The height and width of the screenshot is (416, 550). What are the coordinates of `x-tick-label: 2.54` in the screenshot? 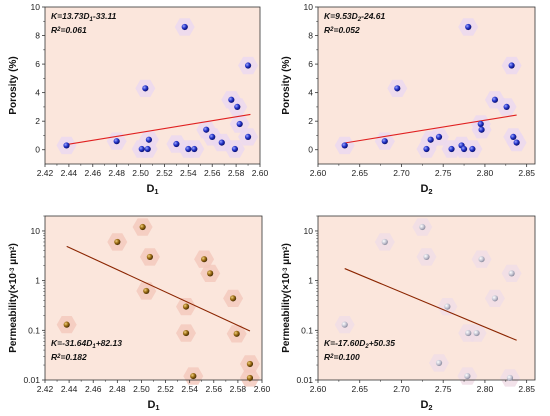 It's located at (189, 389).